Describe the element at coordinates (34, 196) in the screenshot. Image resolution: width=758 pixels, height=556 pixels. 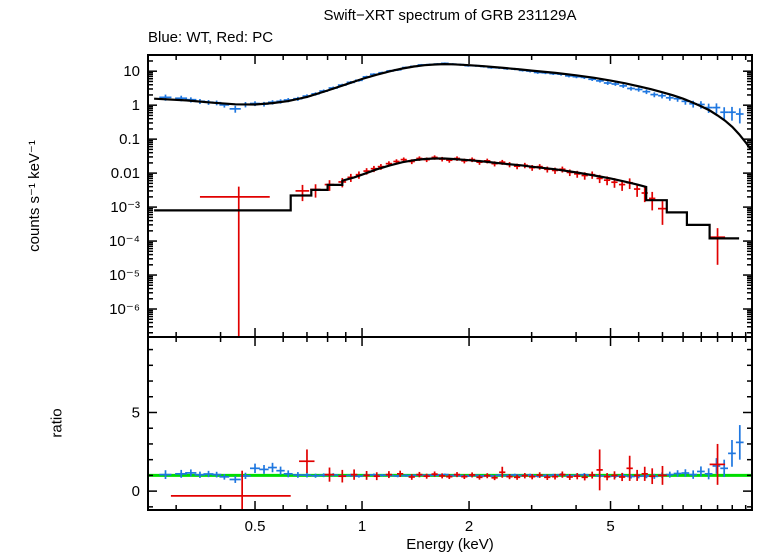
I see `y-axis-label-counts-text: counts s⁻¹ keV⁻¹` at that location.